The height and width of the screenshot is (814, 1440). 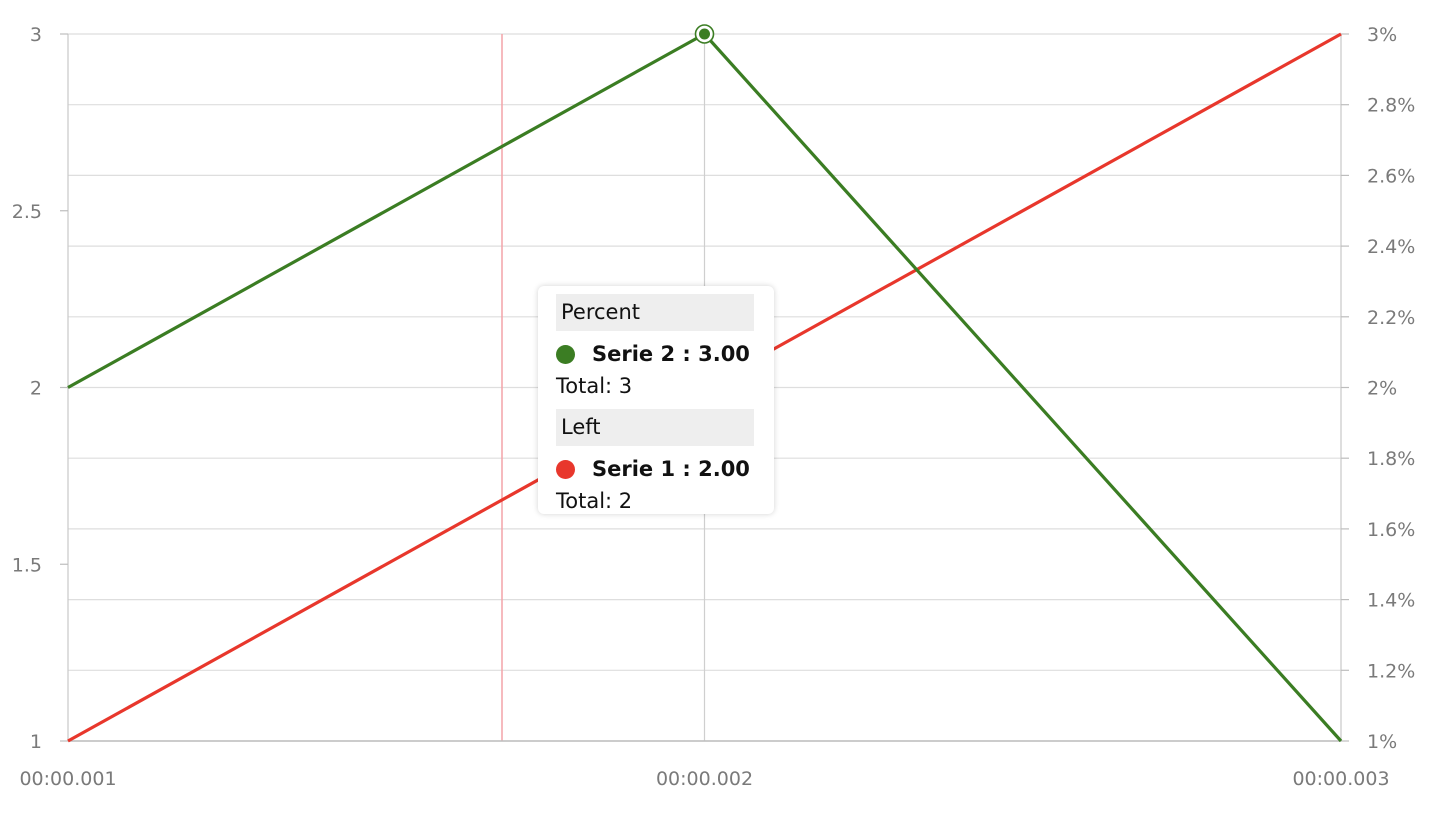 What do you see at coordinates (36, 389) in the screenshot?
I see `left-axis-tick-label: 2` at bounding box center [36, 389].